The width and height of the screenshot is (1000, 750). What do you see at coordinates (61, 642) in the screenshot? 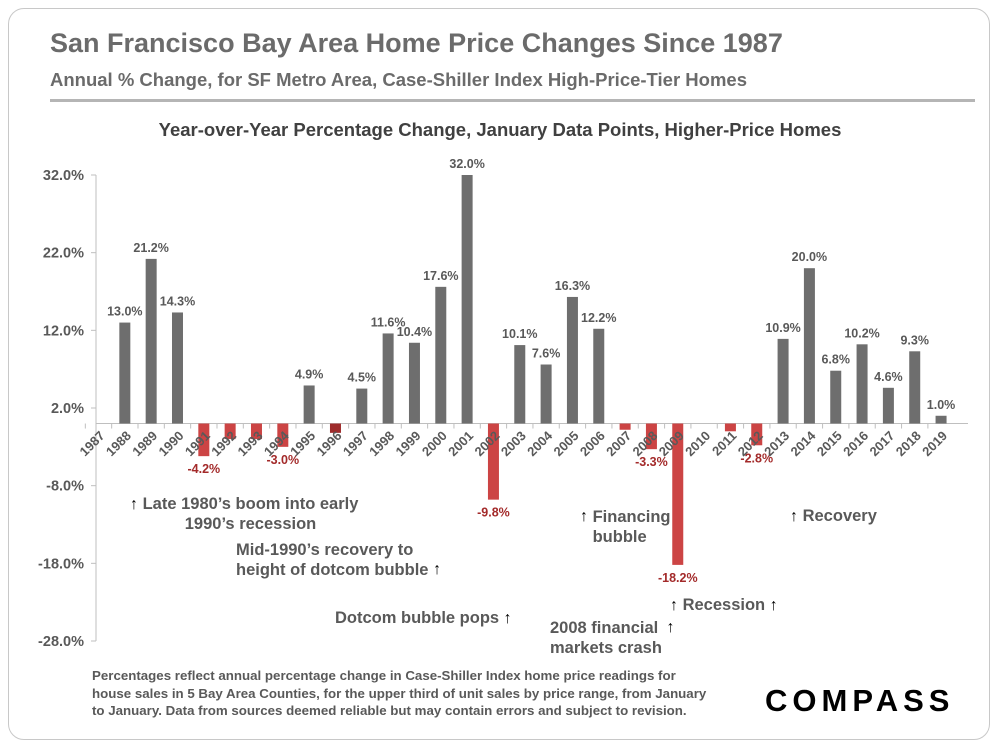
I see `y-tick-label: -28.0%` at bounding box center [61, 642].